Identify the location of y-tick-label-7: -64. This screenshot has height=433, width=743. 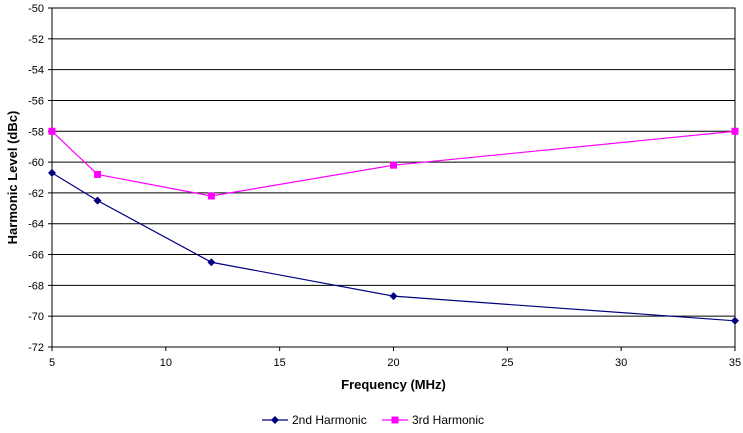
(36, 225).